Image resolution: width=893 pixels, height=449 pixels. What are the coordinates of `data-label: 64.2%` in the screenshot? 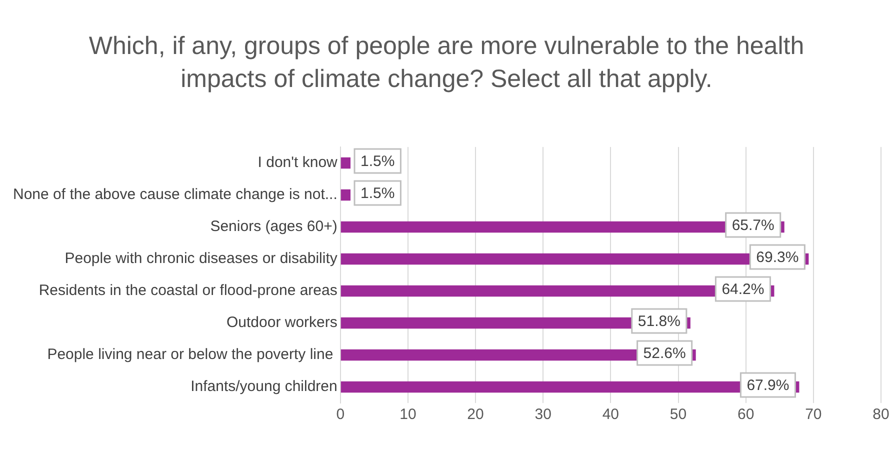 It's located at (743, 289).